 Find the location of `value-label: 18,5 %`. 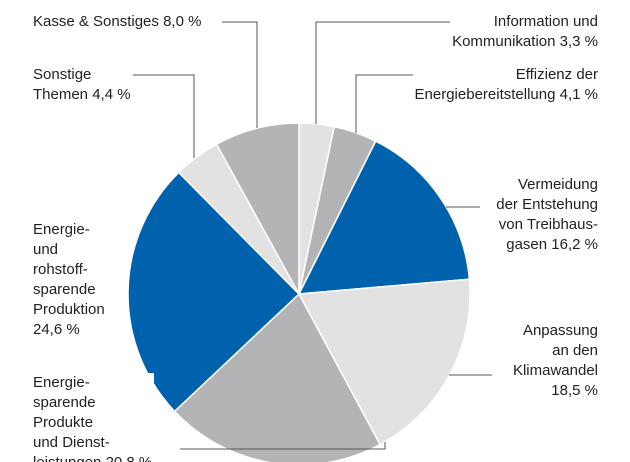

value-label: 18,5 % is located at coordinates (574, 390).